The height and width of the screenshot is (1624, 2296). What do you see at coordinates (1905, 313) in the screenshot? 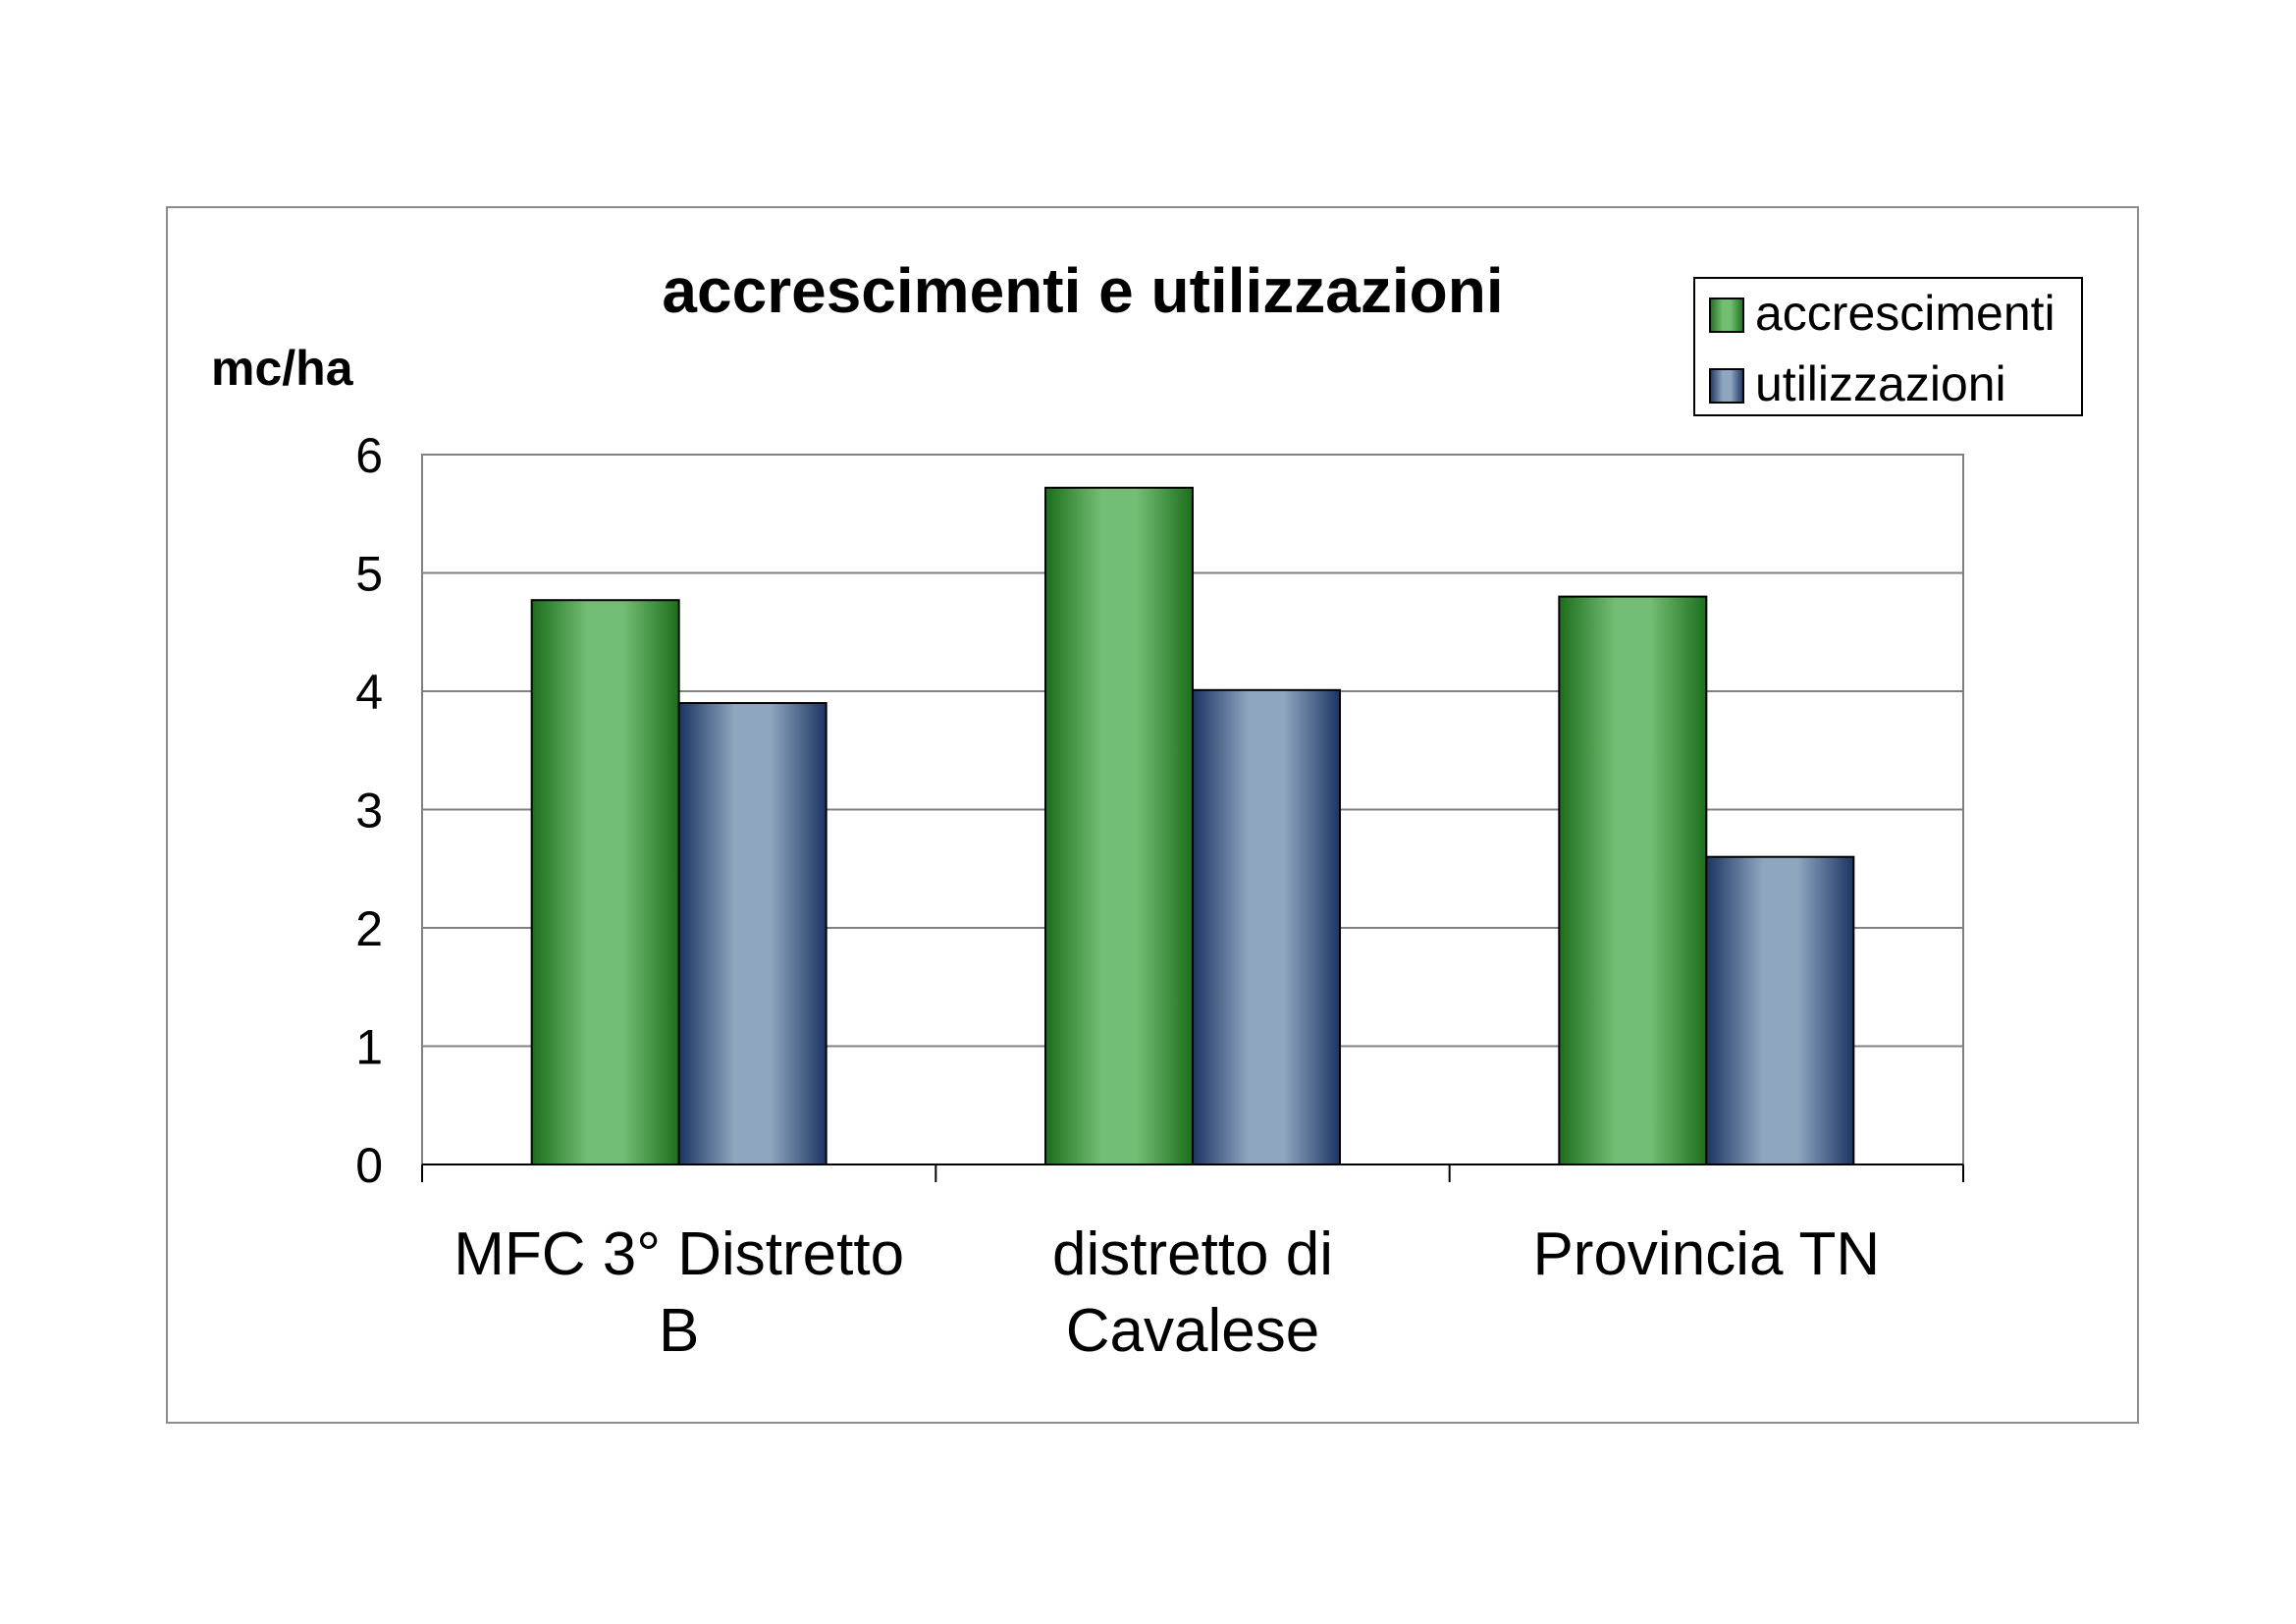
I see `legend-label-accrescimenti: accrescimenti` at bounding box center [1905, 313].